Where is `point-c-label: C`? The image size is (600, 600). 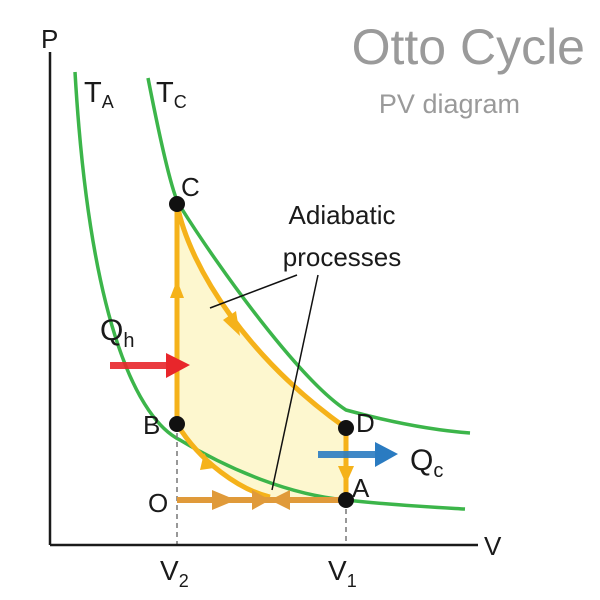
point-c-label: C is located at coordinates (190, 187).